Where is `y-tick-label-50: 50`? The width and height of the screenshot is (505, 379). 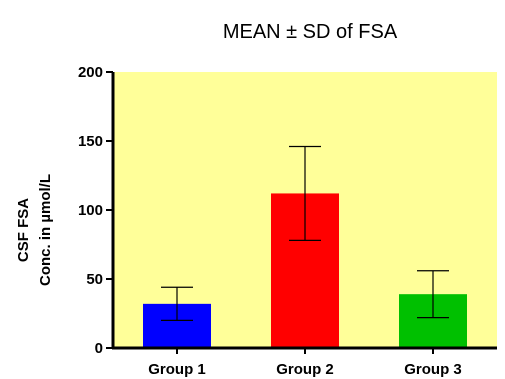 y-tick-label-50: 50 is located at coordinates (94, 279).